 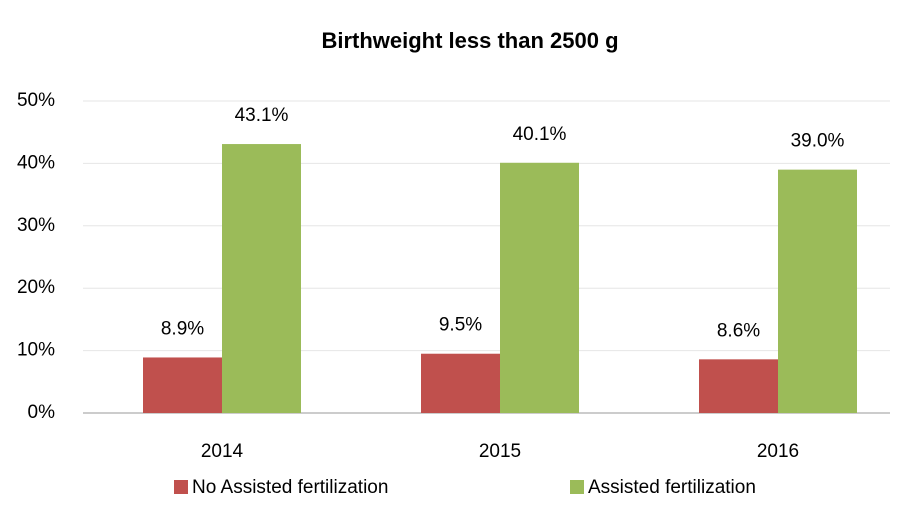 I want to click on y-tick-label: 20%, so click(x=36, y=287).